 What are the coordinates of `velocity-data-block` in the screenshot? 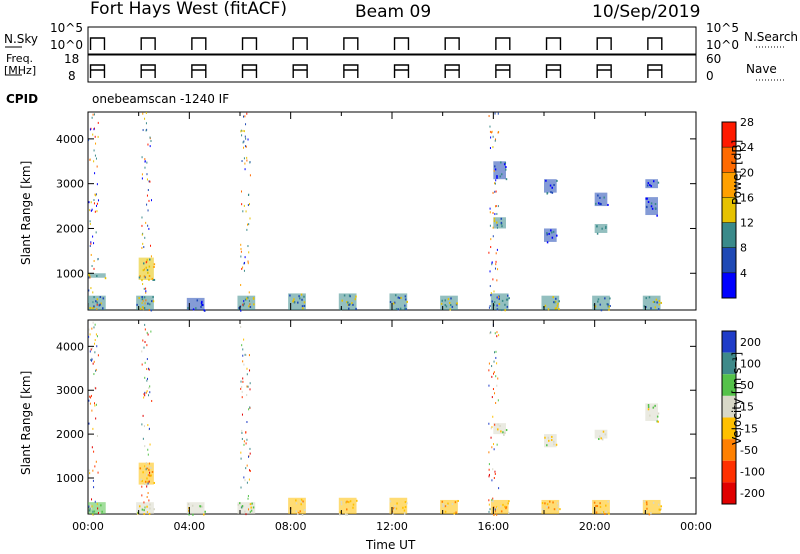 It's located at (146, 474).